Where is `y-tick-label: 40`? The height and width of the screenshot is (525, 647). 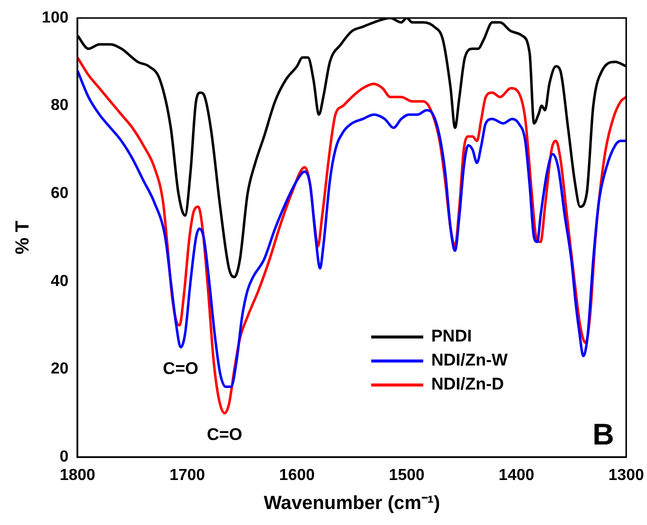
y-tick-label: 40 is located at coordinates (59, 281).